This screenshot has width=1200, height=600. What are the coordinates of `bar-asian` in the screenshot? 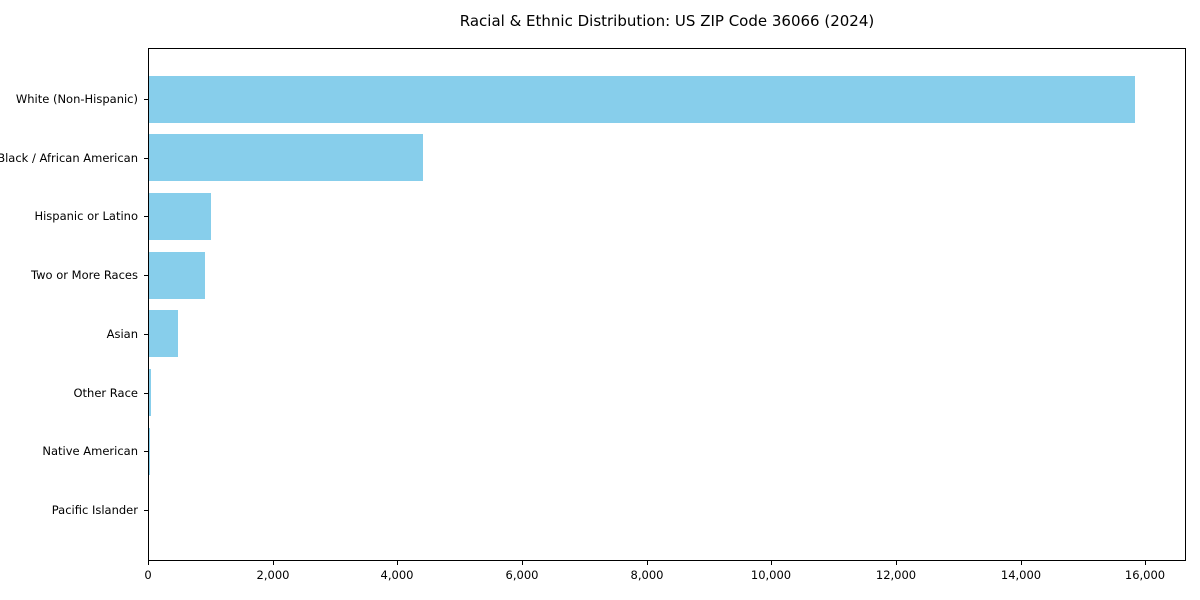 It's located at (163, 333).